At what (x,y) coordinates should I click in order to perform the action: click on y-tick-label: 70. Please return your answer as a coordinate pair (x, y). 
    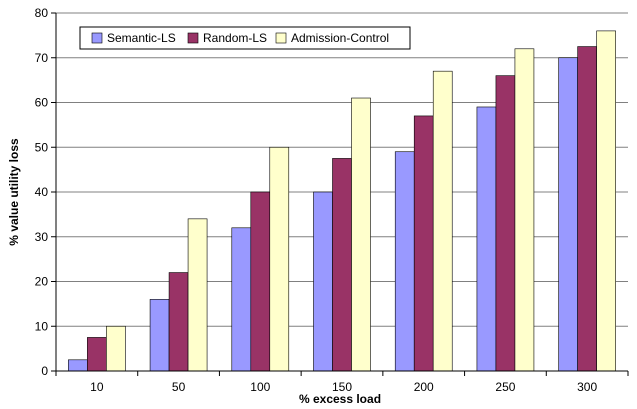
    Looking at the image, I should click on (42, 58).